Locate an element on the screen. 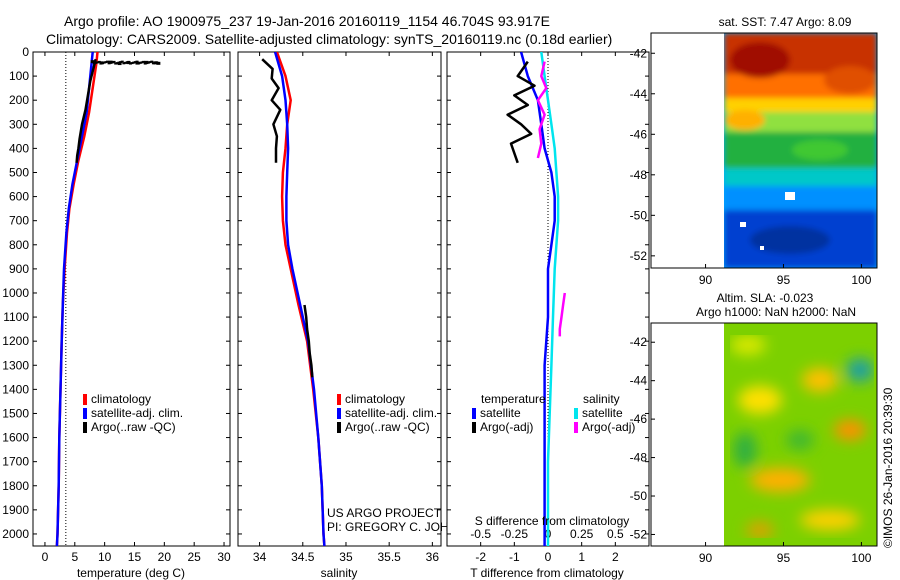 The height and width of the screenshot is (580, 900). y-tick-label: 900 is located at coordinates (19, 269).